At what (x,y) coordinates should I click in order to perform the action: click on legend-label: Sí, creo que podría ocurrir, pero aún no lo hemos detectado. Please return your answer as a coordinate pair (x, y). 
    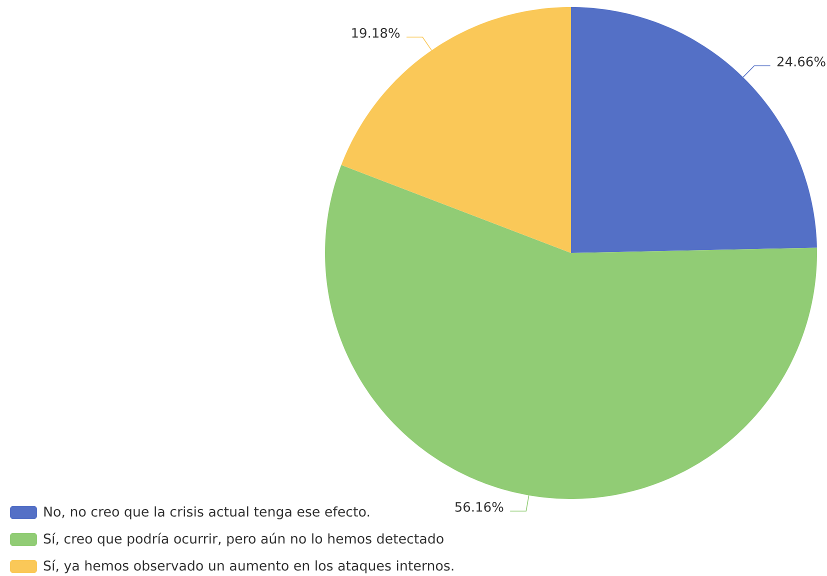
    Looking at the image, I should click on (244, 539).